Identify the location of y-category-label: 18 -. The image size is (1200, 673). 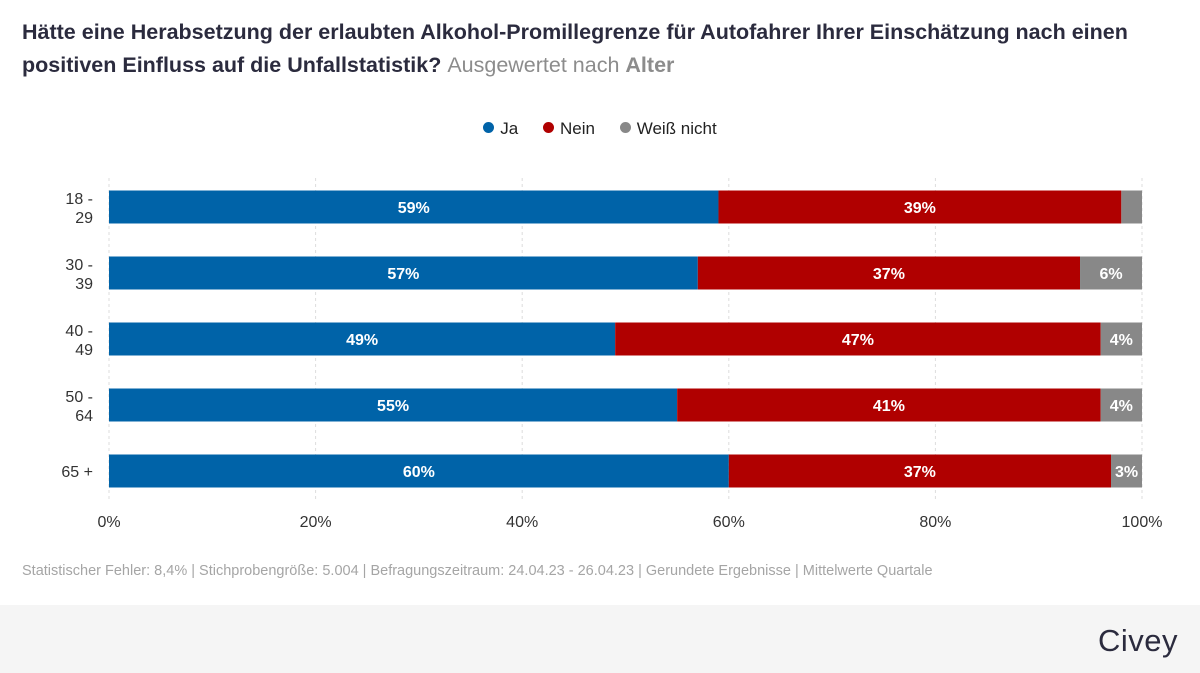
(79, 199).